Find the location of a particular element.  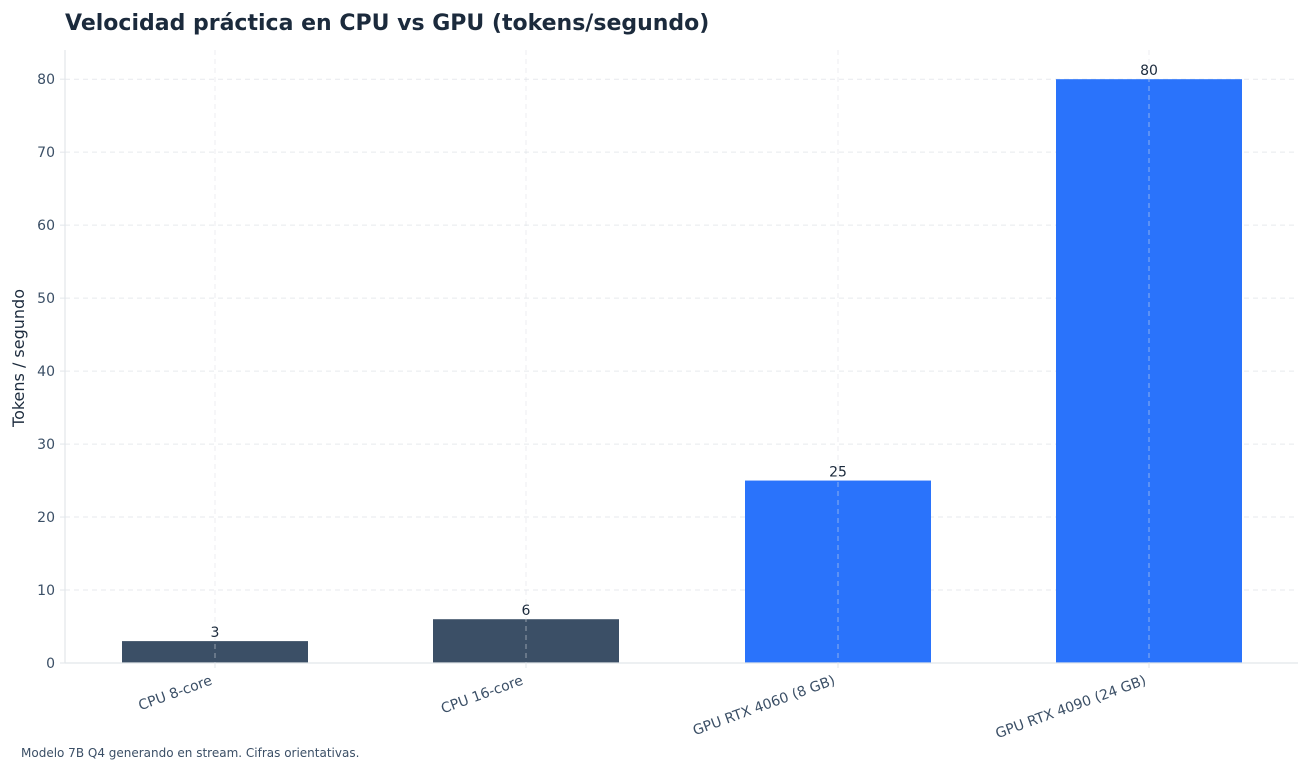

y-tick-label: 20 is located at coordinates (46, 518).